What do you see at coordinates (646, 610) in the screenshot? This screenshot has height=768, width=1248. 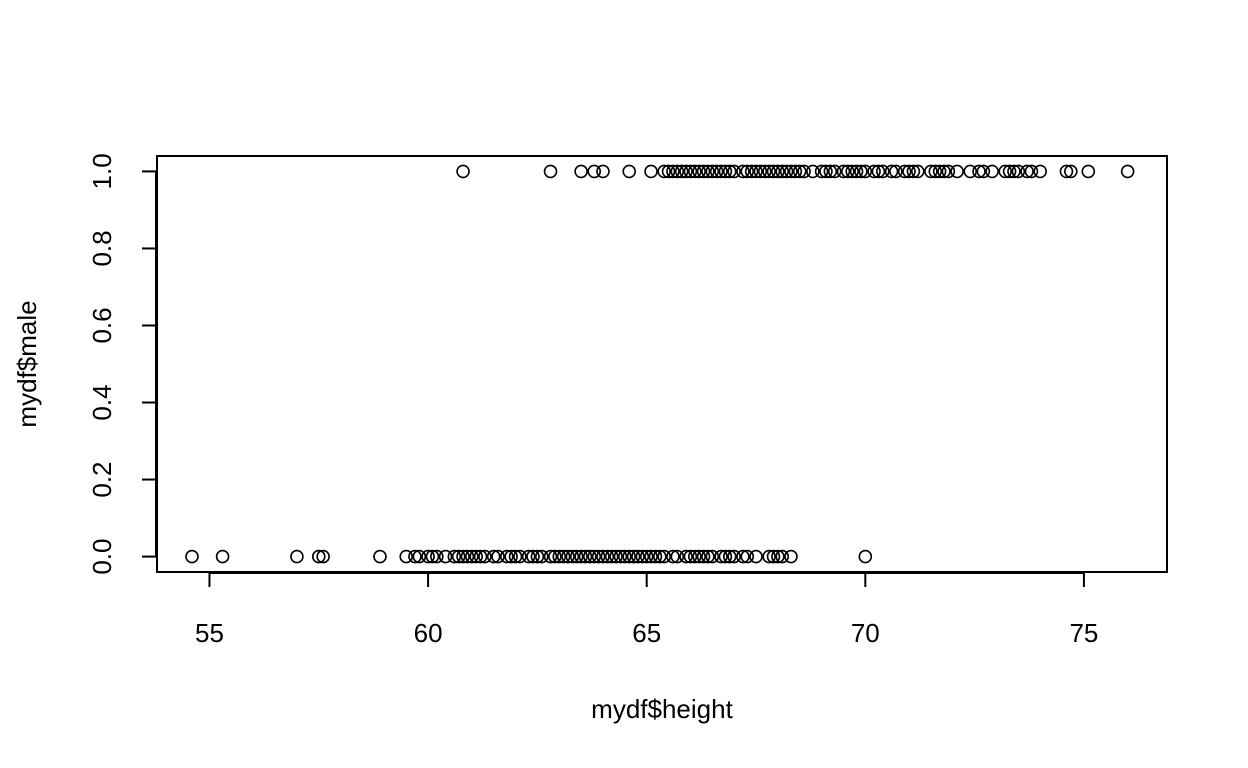 I see `x-axis: 55 60 65 70 75` at bounding box center [646, 610].